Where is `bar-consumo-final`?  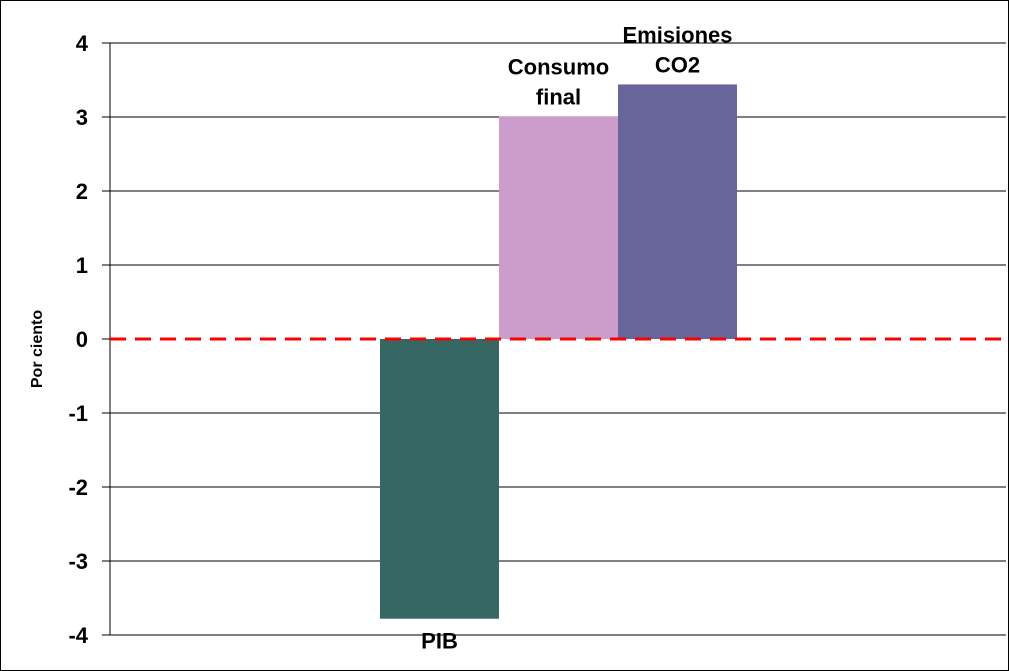 bar-consumo-final is located at coordinates (558, 227).